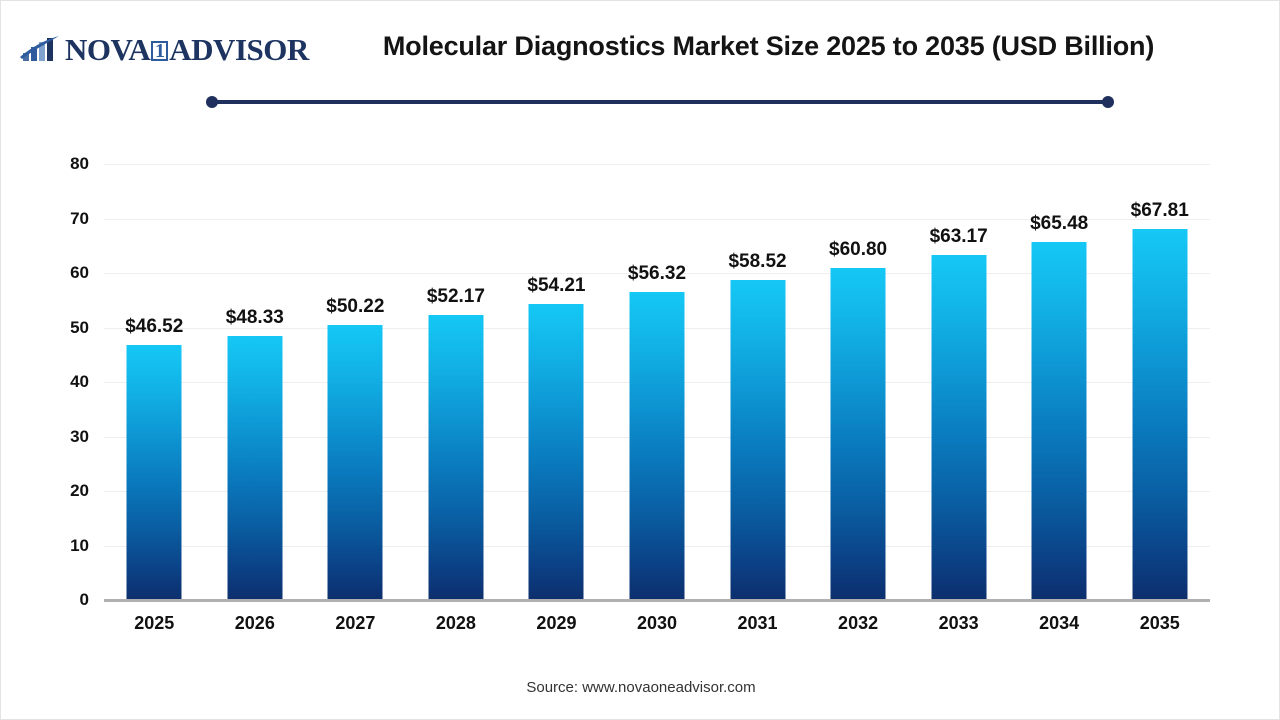  Describe the element at coordinates (79, 545) in the screenshot. I see `y-axis-tick-label: 10` at that location.